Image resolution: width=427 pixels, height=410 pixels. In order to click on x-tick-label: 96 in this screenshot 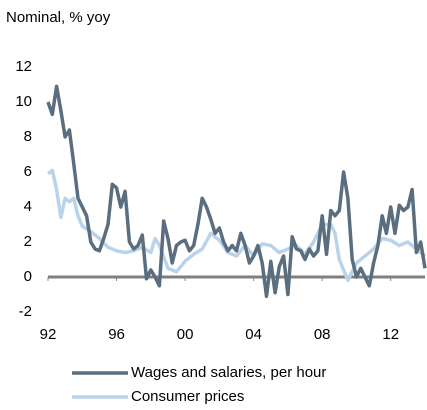, I will do `click(116, 334)`.